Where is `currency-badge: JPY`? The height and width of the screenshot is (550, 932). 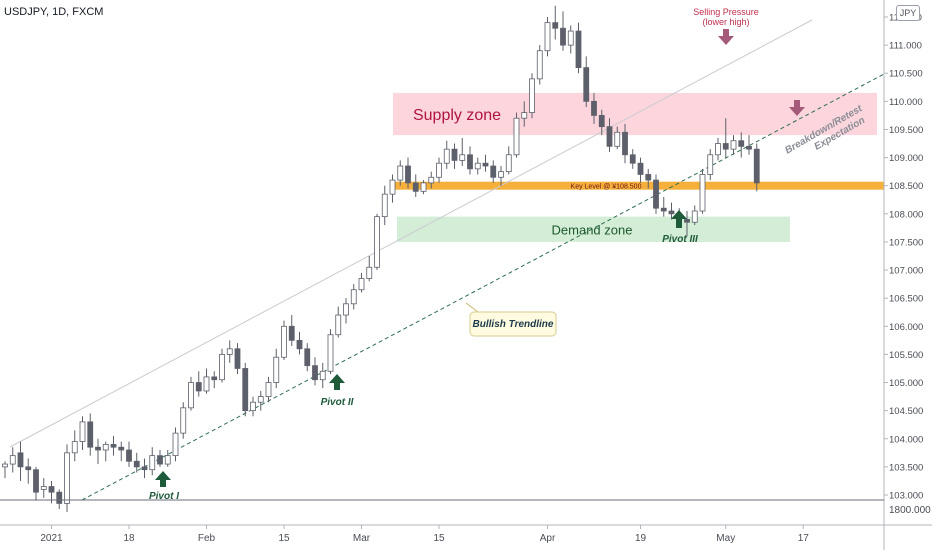 currency-badge: JPY is located at coordinates (908, 13).